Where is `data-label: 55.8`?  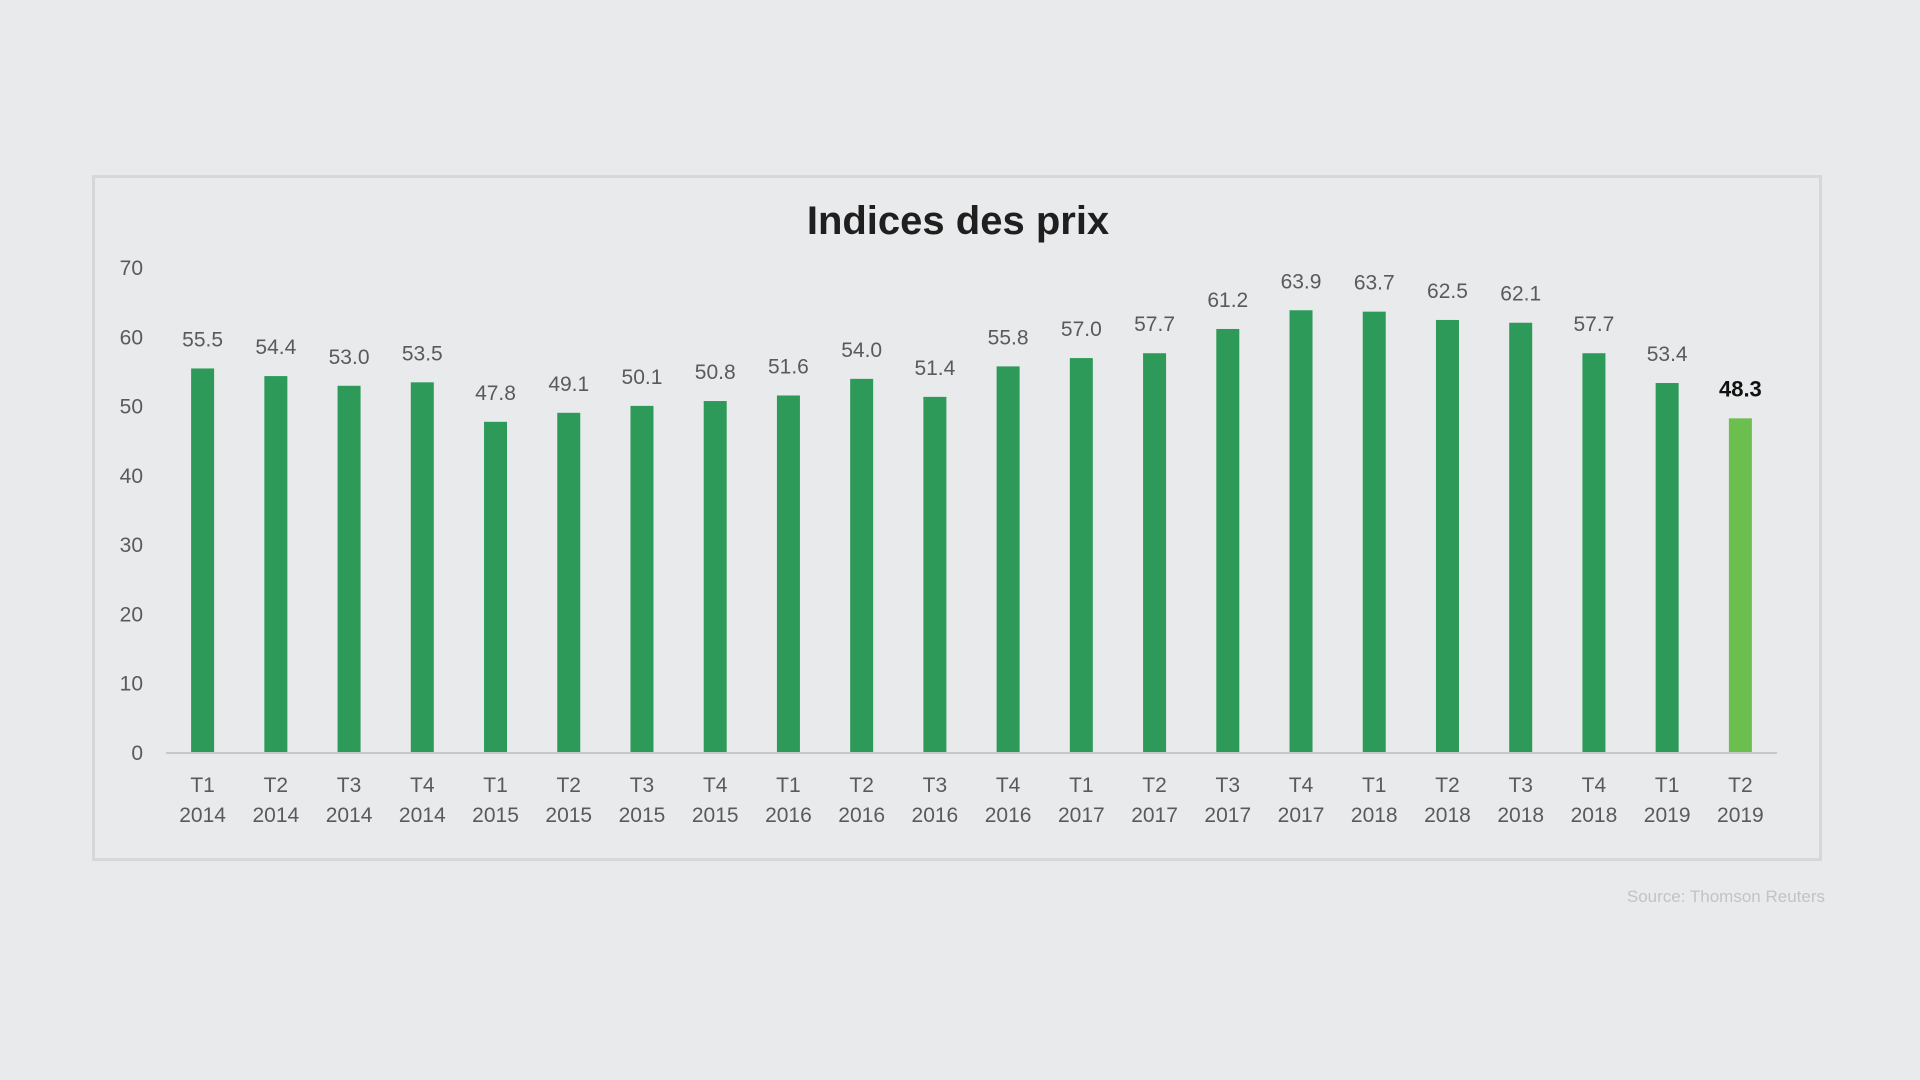
data-label: 55.8 is located at coordinates (1008, 337).